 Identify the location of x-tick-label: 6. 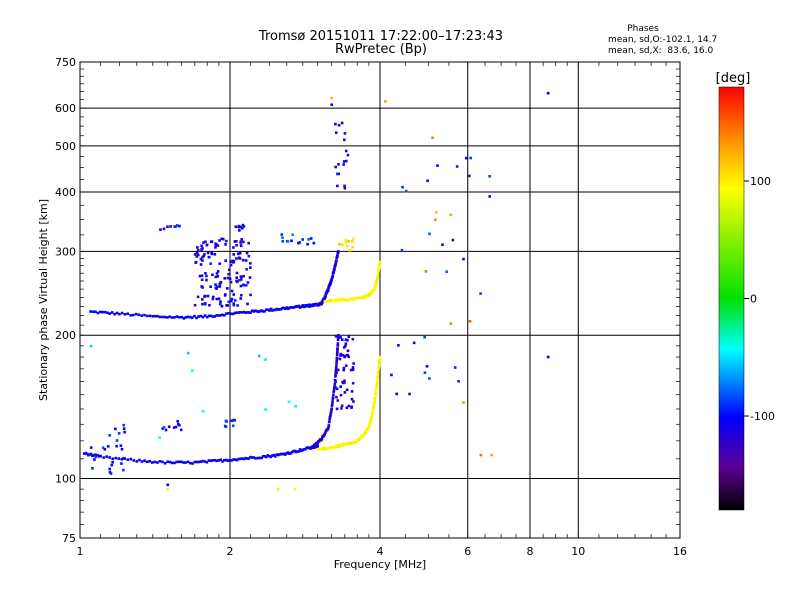
(467, 551).